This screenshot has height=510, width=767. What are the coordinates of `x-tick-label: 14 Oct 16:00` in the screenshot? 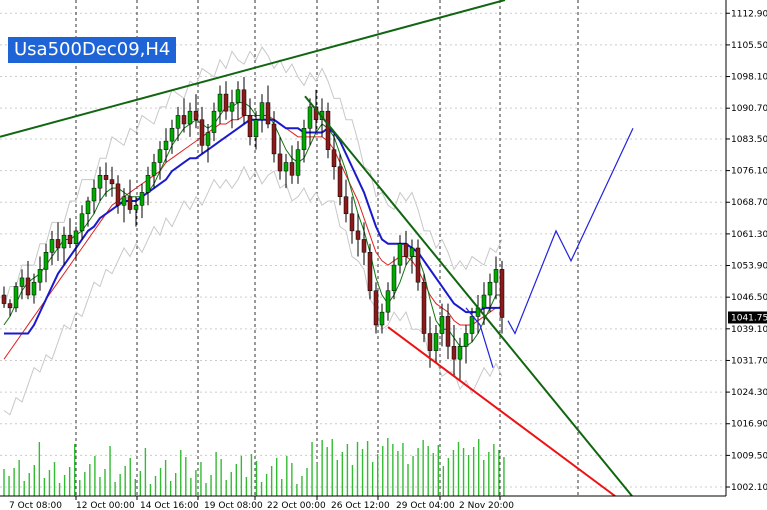 It's located at (169, 505).